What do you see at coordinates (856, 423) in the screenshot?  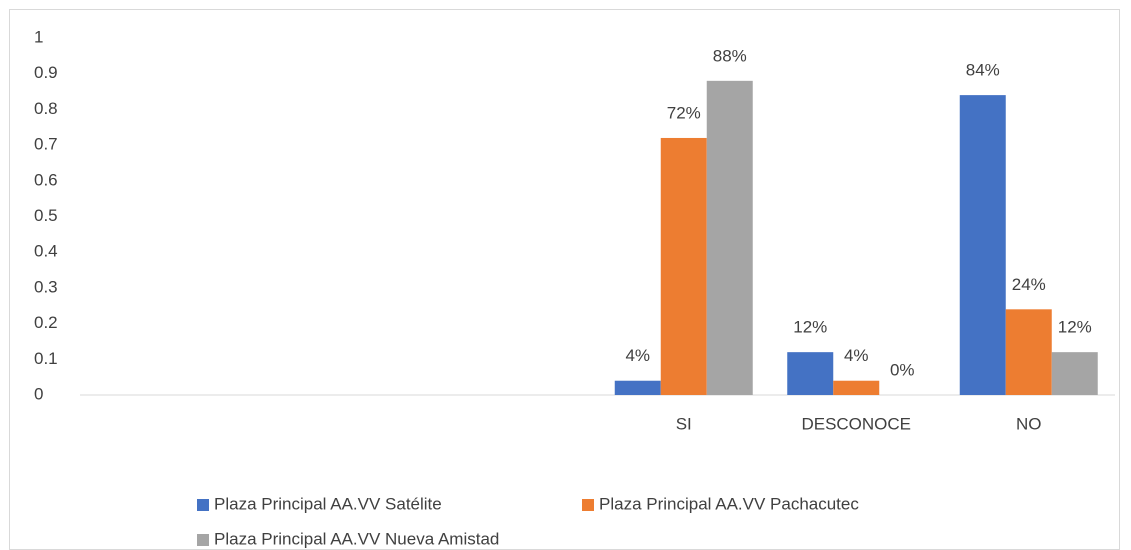 I see `x-tick-label: DESCONOCE` at bounding box center [856, 423].